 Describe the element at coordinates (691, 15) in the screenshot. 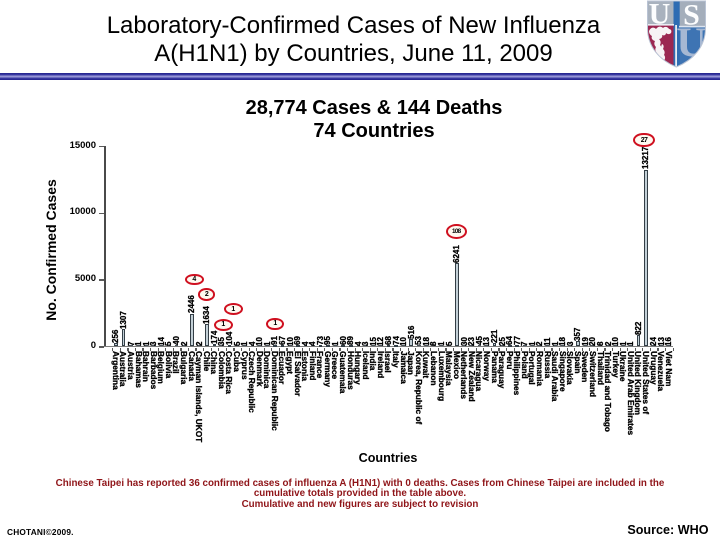

I see `svg-text: S` at that location.